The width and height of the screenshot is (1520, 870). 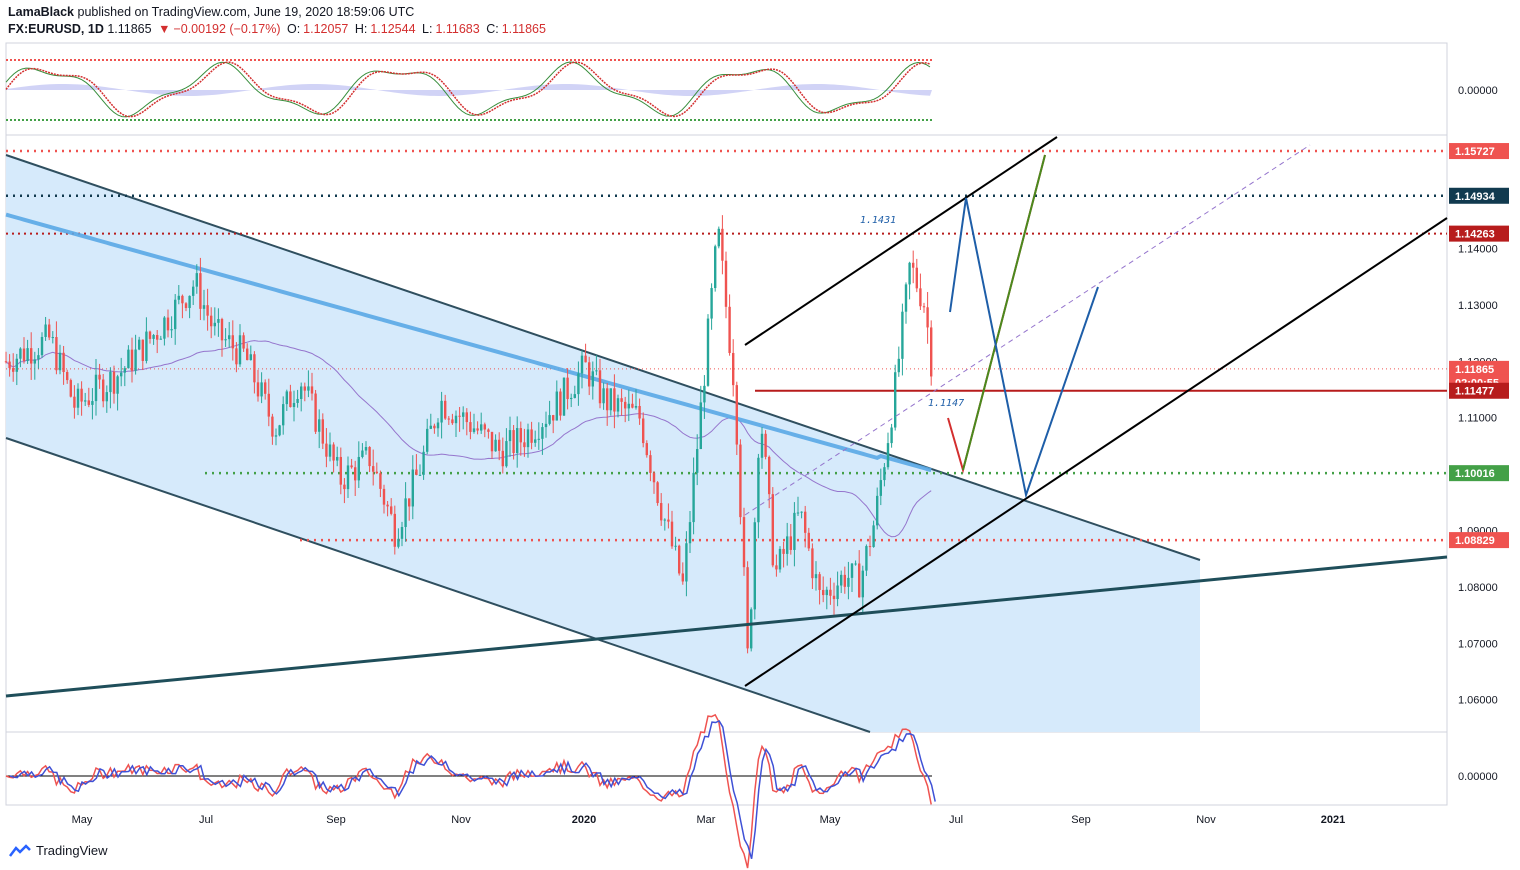 I want to click on author-name: LamaBlack, so click(x=41, y=12).